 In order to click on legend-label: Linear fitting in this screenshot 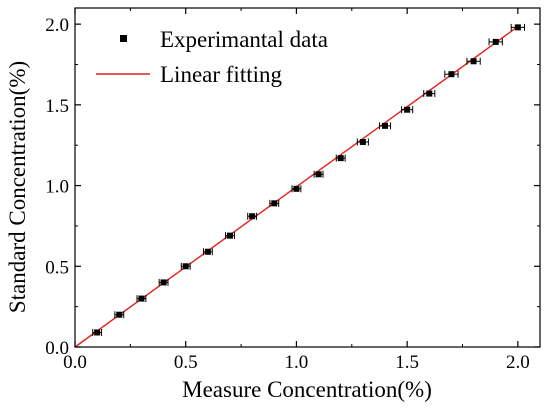, I will do `click(221, 74)`.